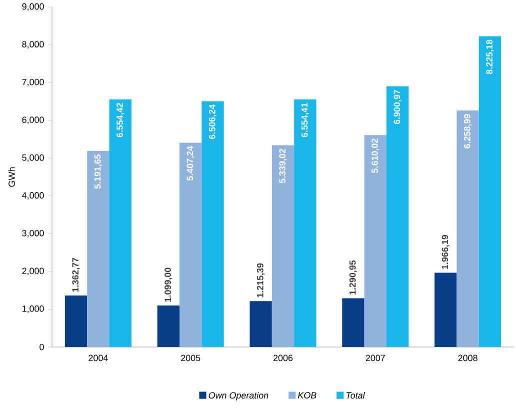  I want to click on legend-label: Total, so click(355, 395).